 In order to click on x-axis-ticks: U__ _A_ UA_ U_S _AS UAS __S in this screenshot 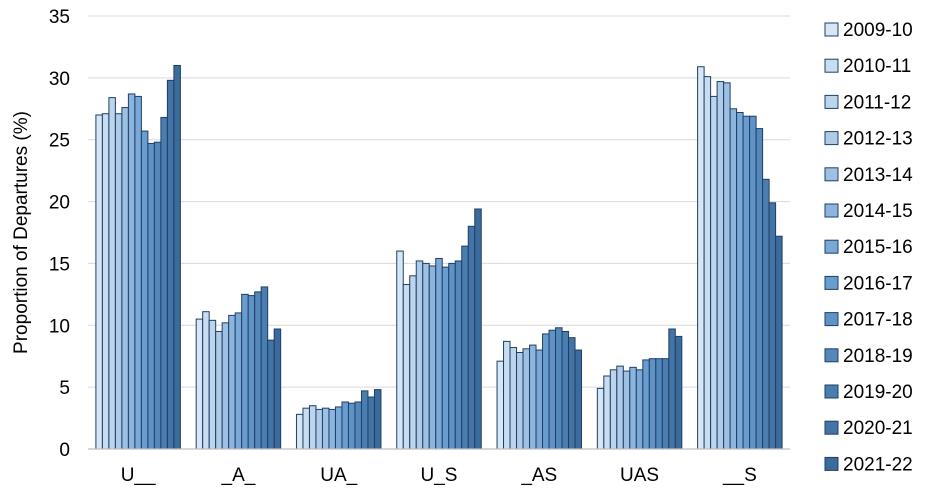, I will do `click(439, 475)`.